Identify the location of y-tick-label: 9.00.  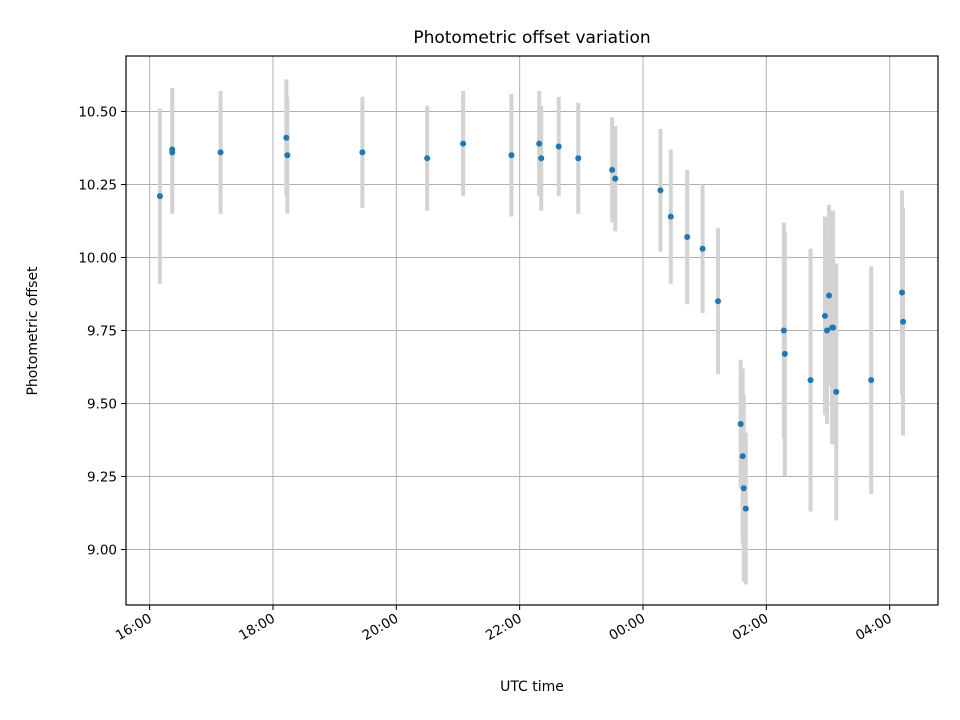
(102, 551).